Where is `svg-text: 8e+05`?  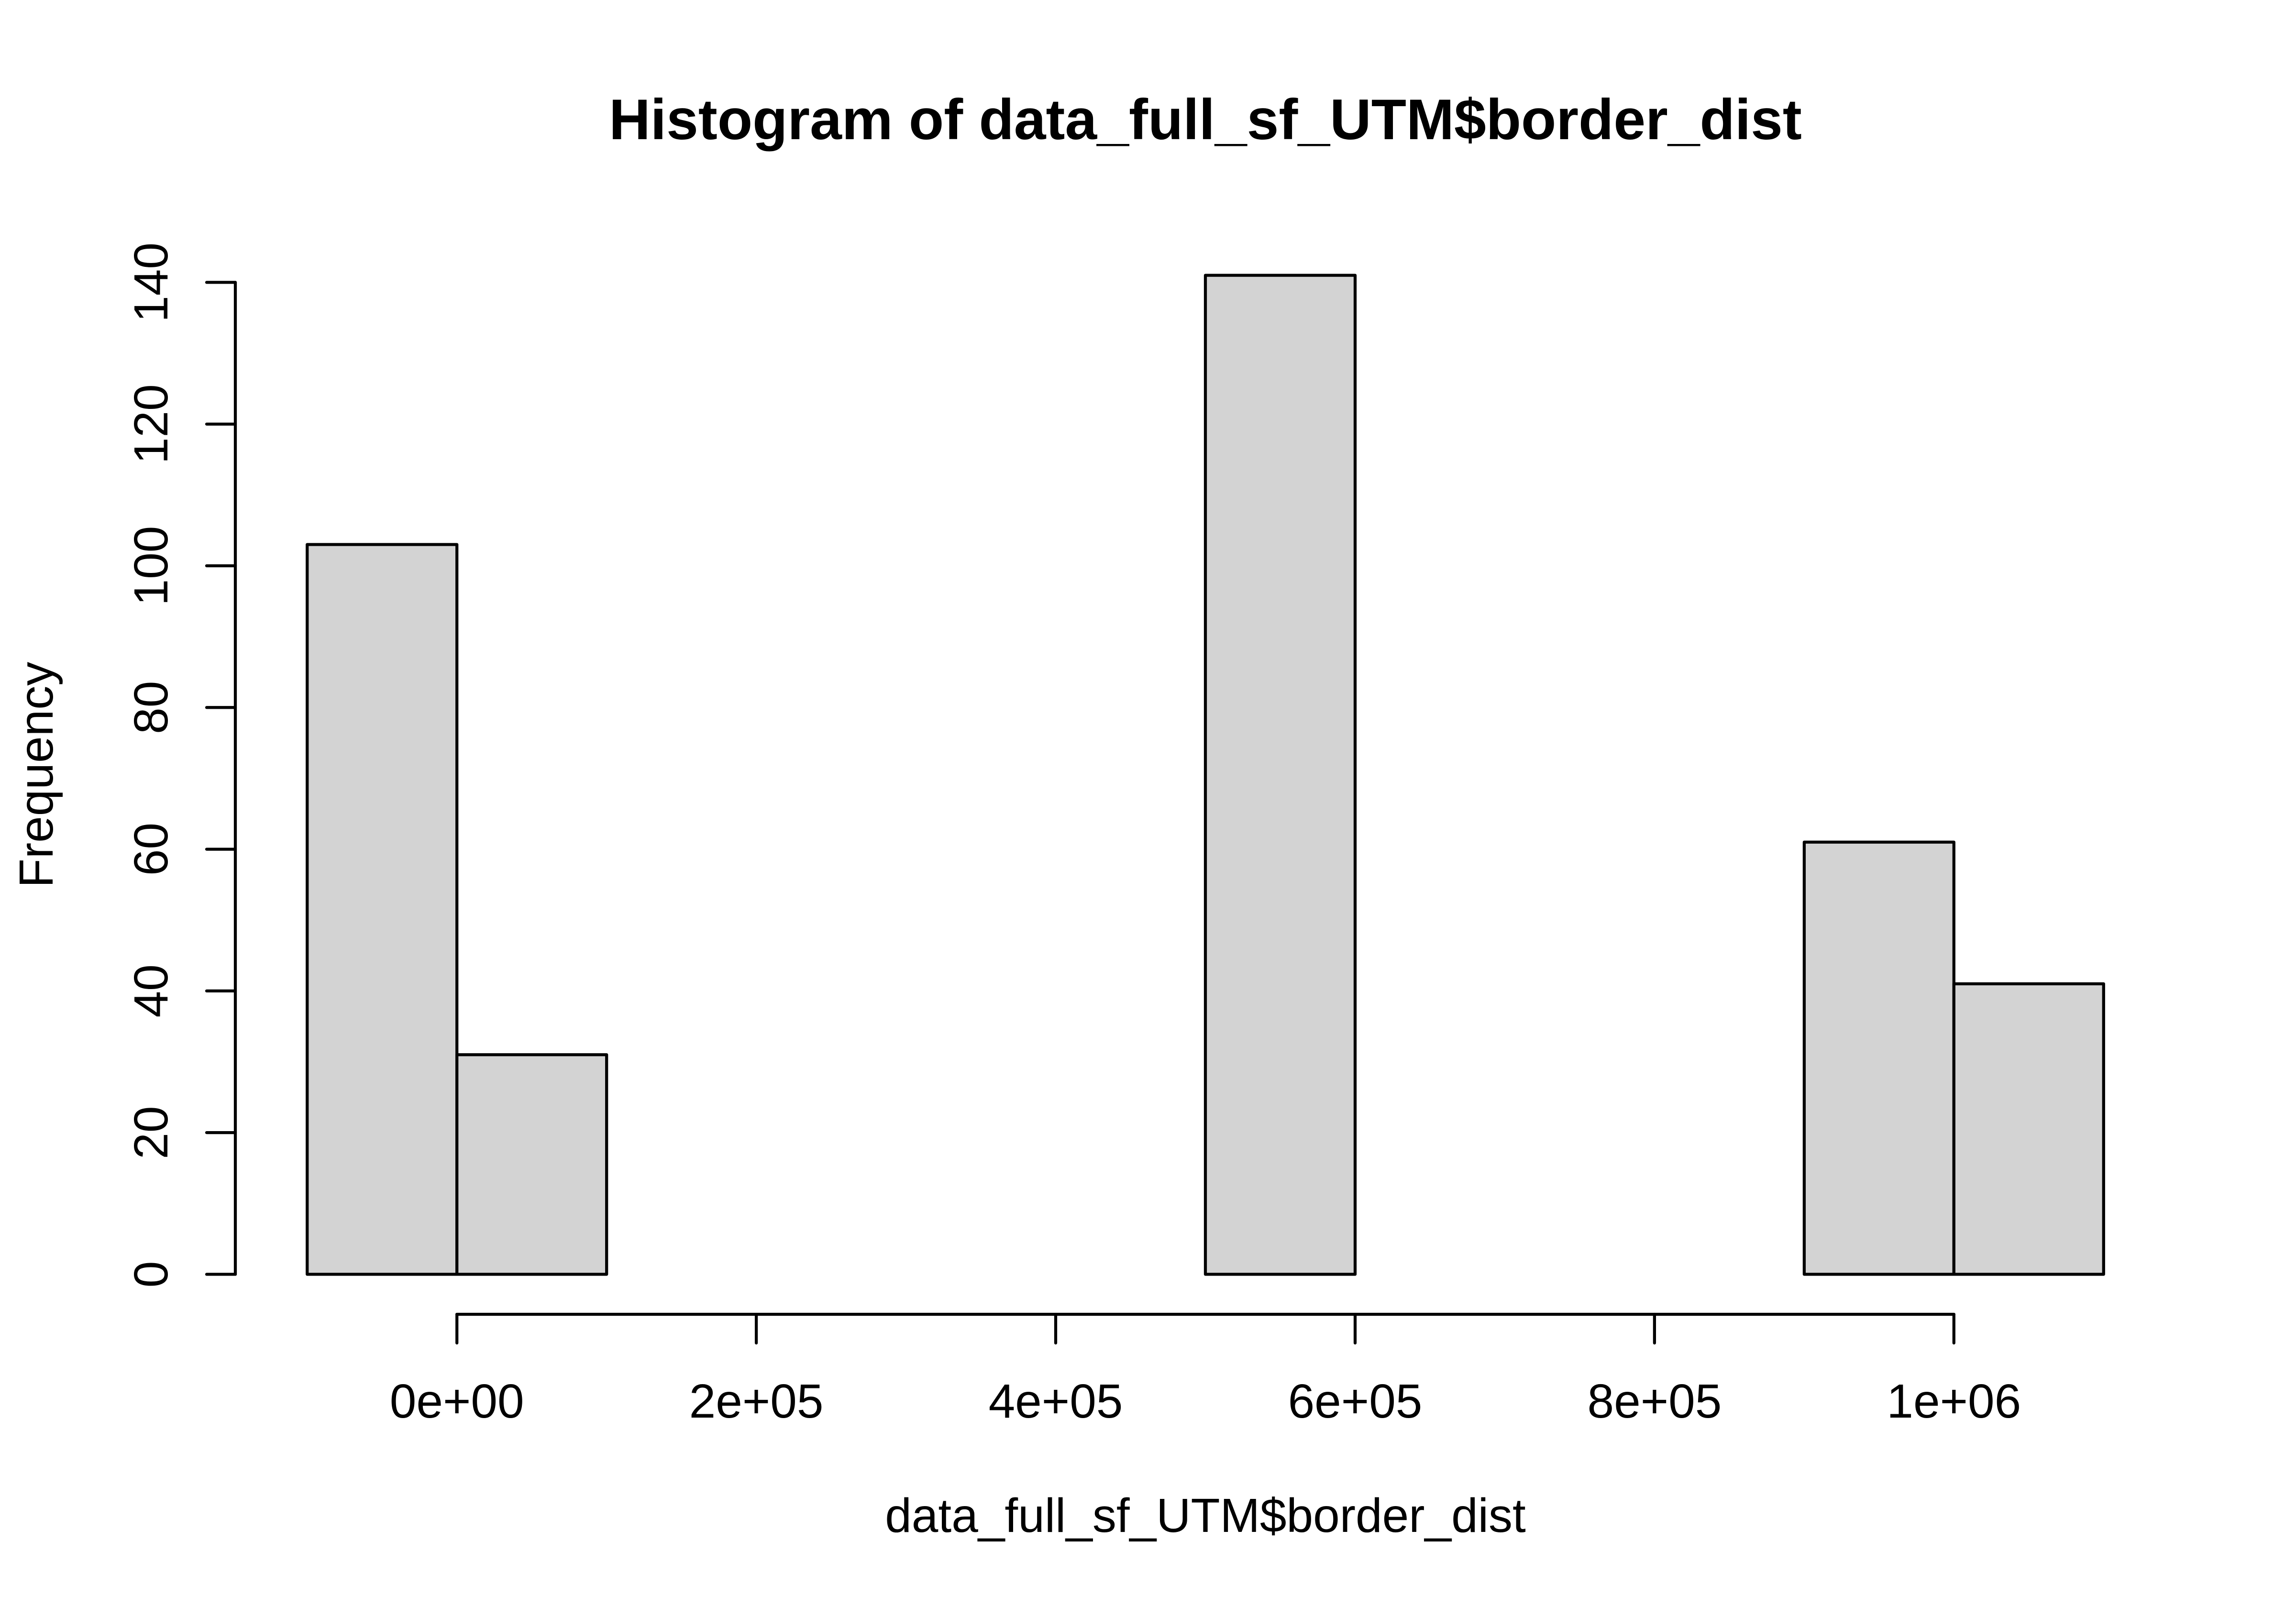 svg-text: 8e+05 is located at coordinates (1655, 1401).